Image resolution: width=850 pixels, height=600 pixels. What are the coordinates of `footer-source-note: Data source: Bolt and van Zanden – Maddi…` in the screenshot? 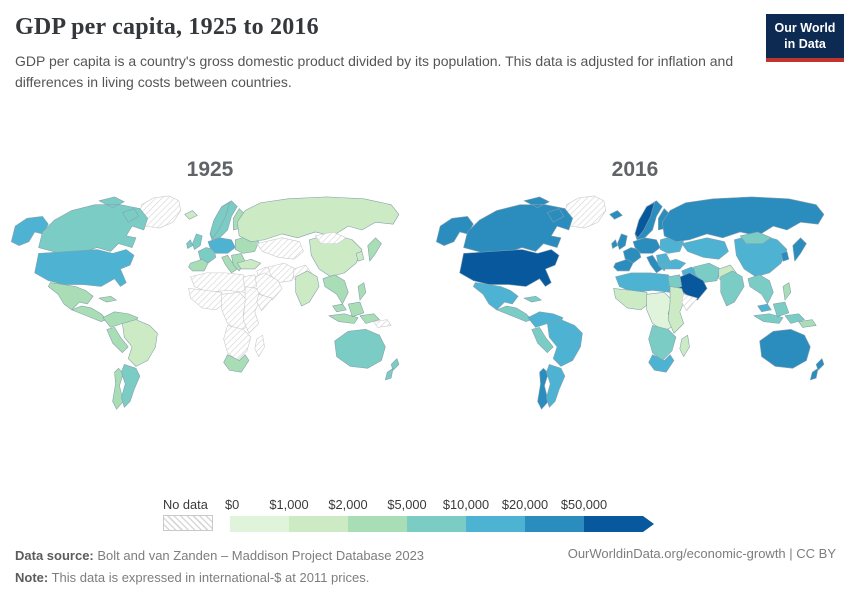 It's located at (219, 567).